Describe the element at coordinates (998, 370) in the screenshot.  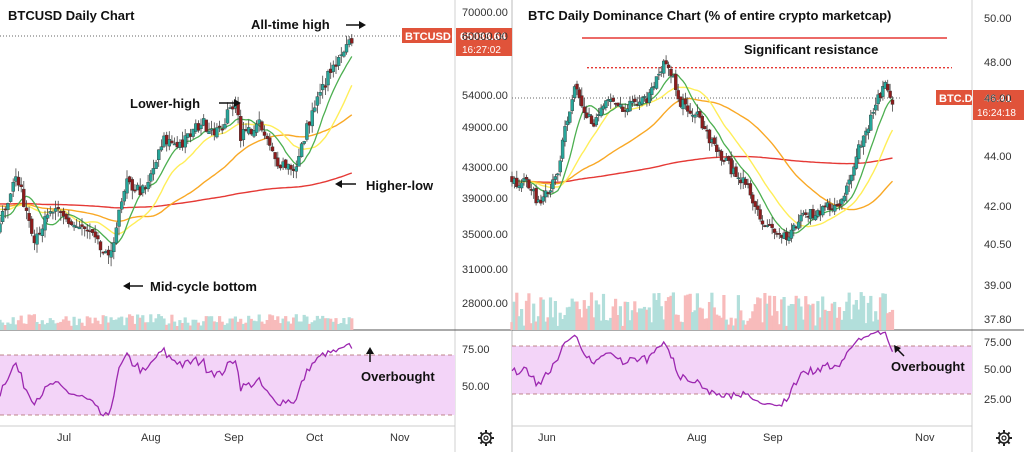
I see `right-rsi-tick-label: 50.00` at that location.